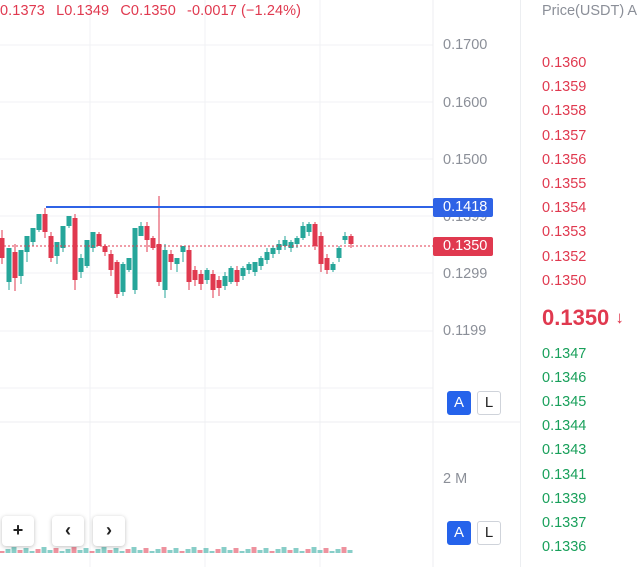  What do you see at coordinates (465, 45) in the screenshot?
I see `price-axis-label: 0.1700` at bounding box center [465, 45].